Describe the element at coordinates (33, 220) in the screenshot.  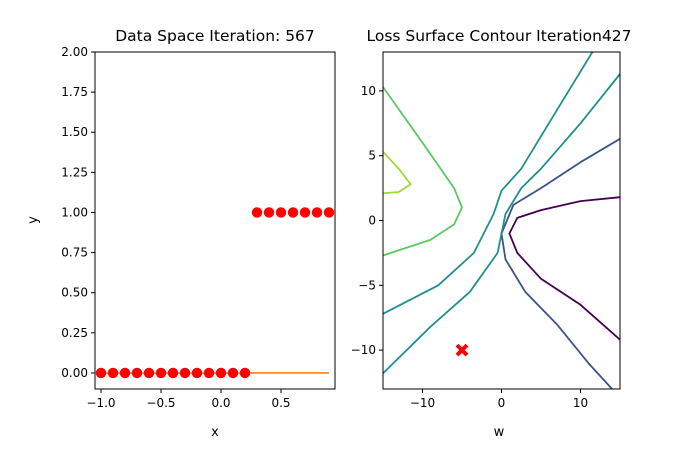
I see `data-space-y-label: y` at that location.